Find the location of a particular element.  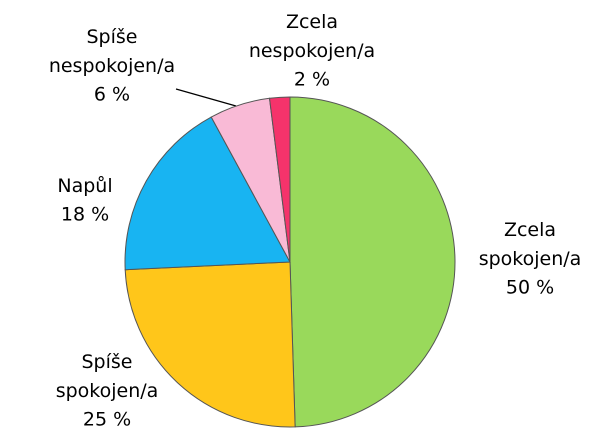

category-label: Spíše nespokojen/a is located at coordinates (112, 51).